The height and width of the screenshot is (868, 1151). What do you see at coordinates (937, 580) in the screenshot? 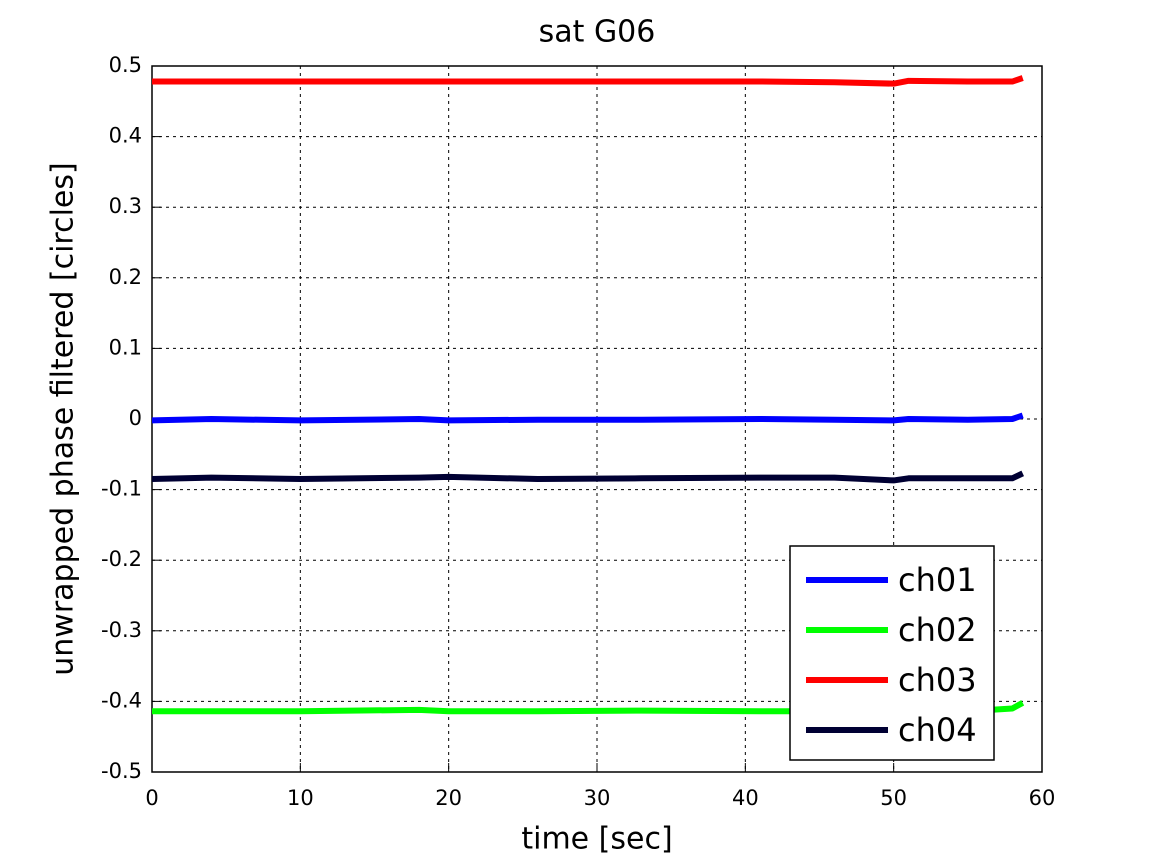
I see `legend-label: ch01` at bounding box center [937, 580].